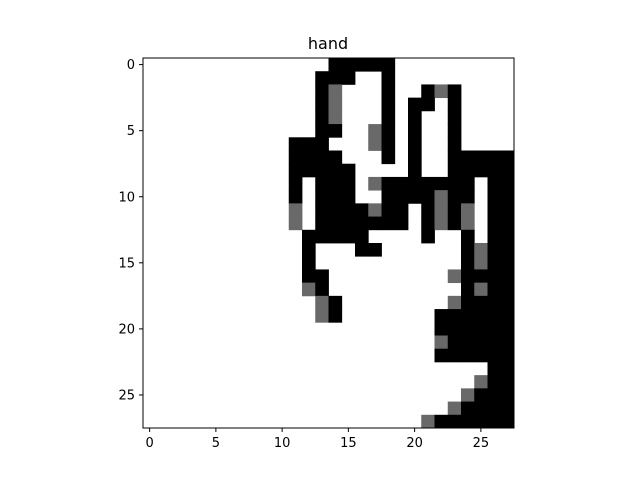 The image size is (640, 480). What do you see at coordinates (131, 65) in the screenshot?
I see `y-tick-label: 0` at bounding box center [131, 65].